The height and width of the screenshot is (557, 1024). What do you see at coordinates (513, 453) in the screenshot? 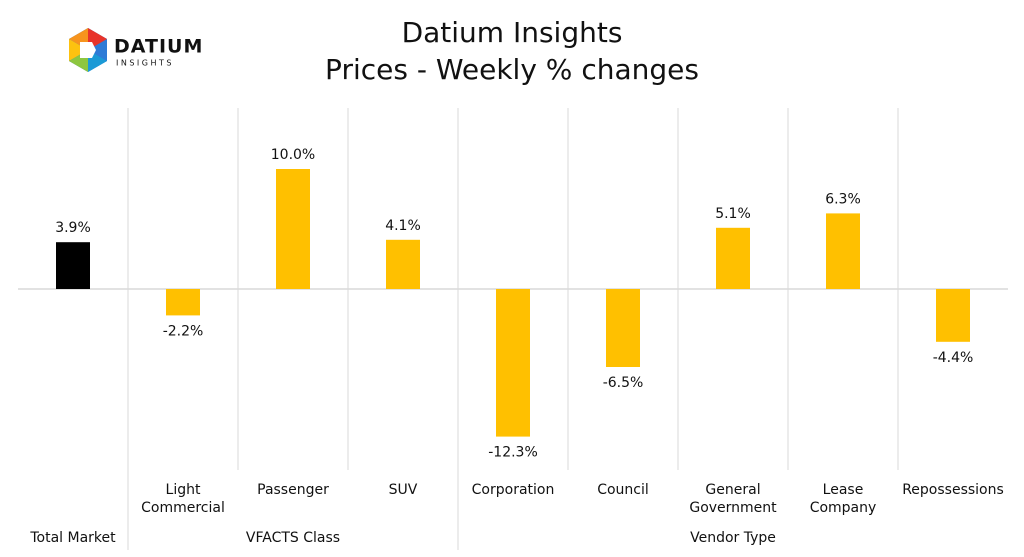
I see `value-label: -12.3%` at bounding box center [513, 453].